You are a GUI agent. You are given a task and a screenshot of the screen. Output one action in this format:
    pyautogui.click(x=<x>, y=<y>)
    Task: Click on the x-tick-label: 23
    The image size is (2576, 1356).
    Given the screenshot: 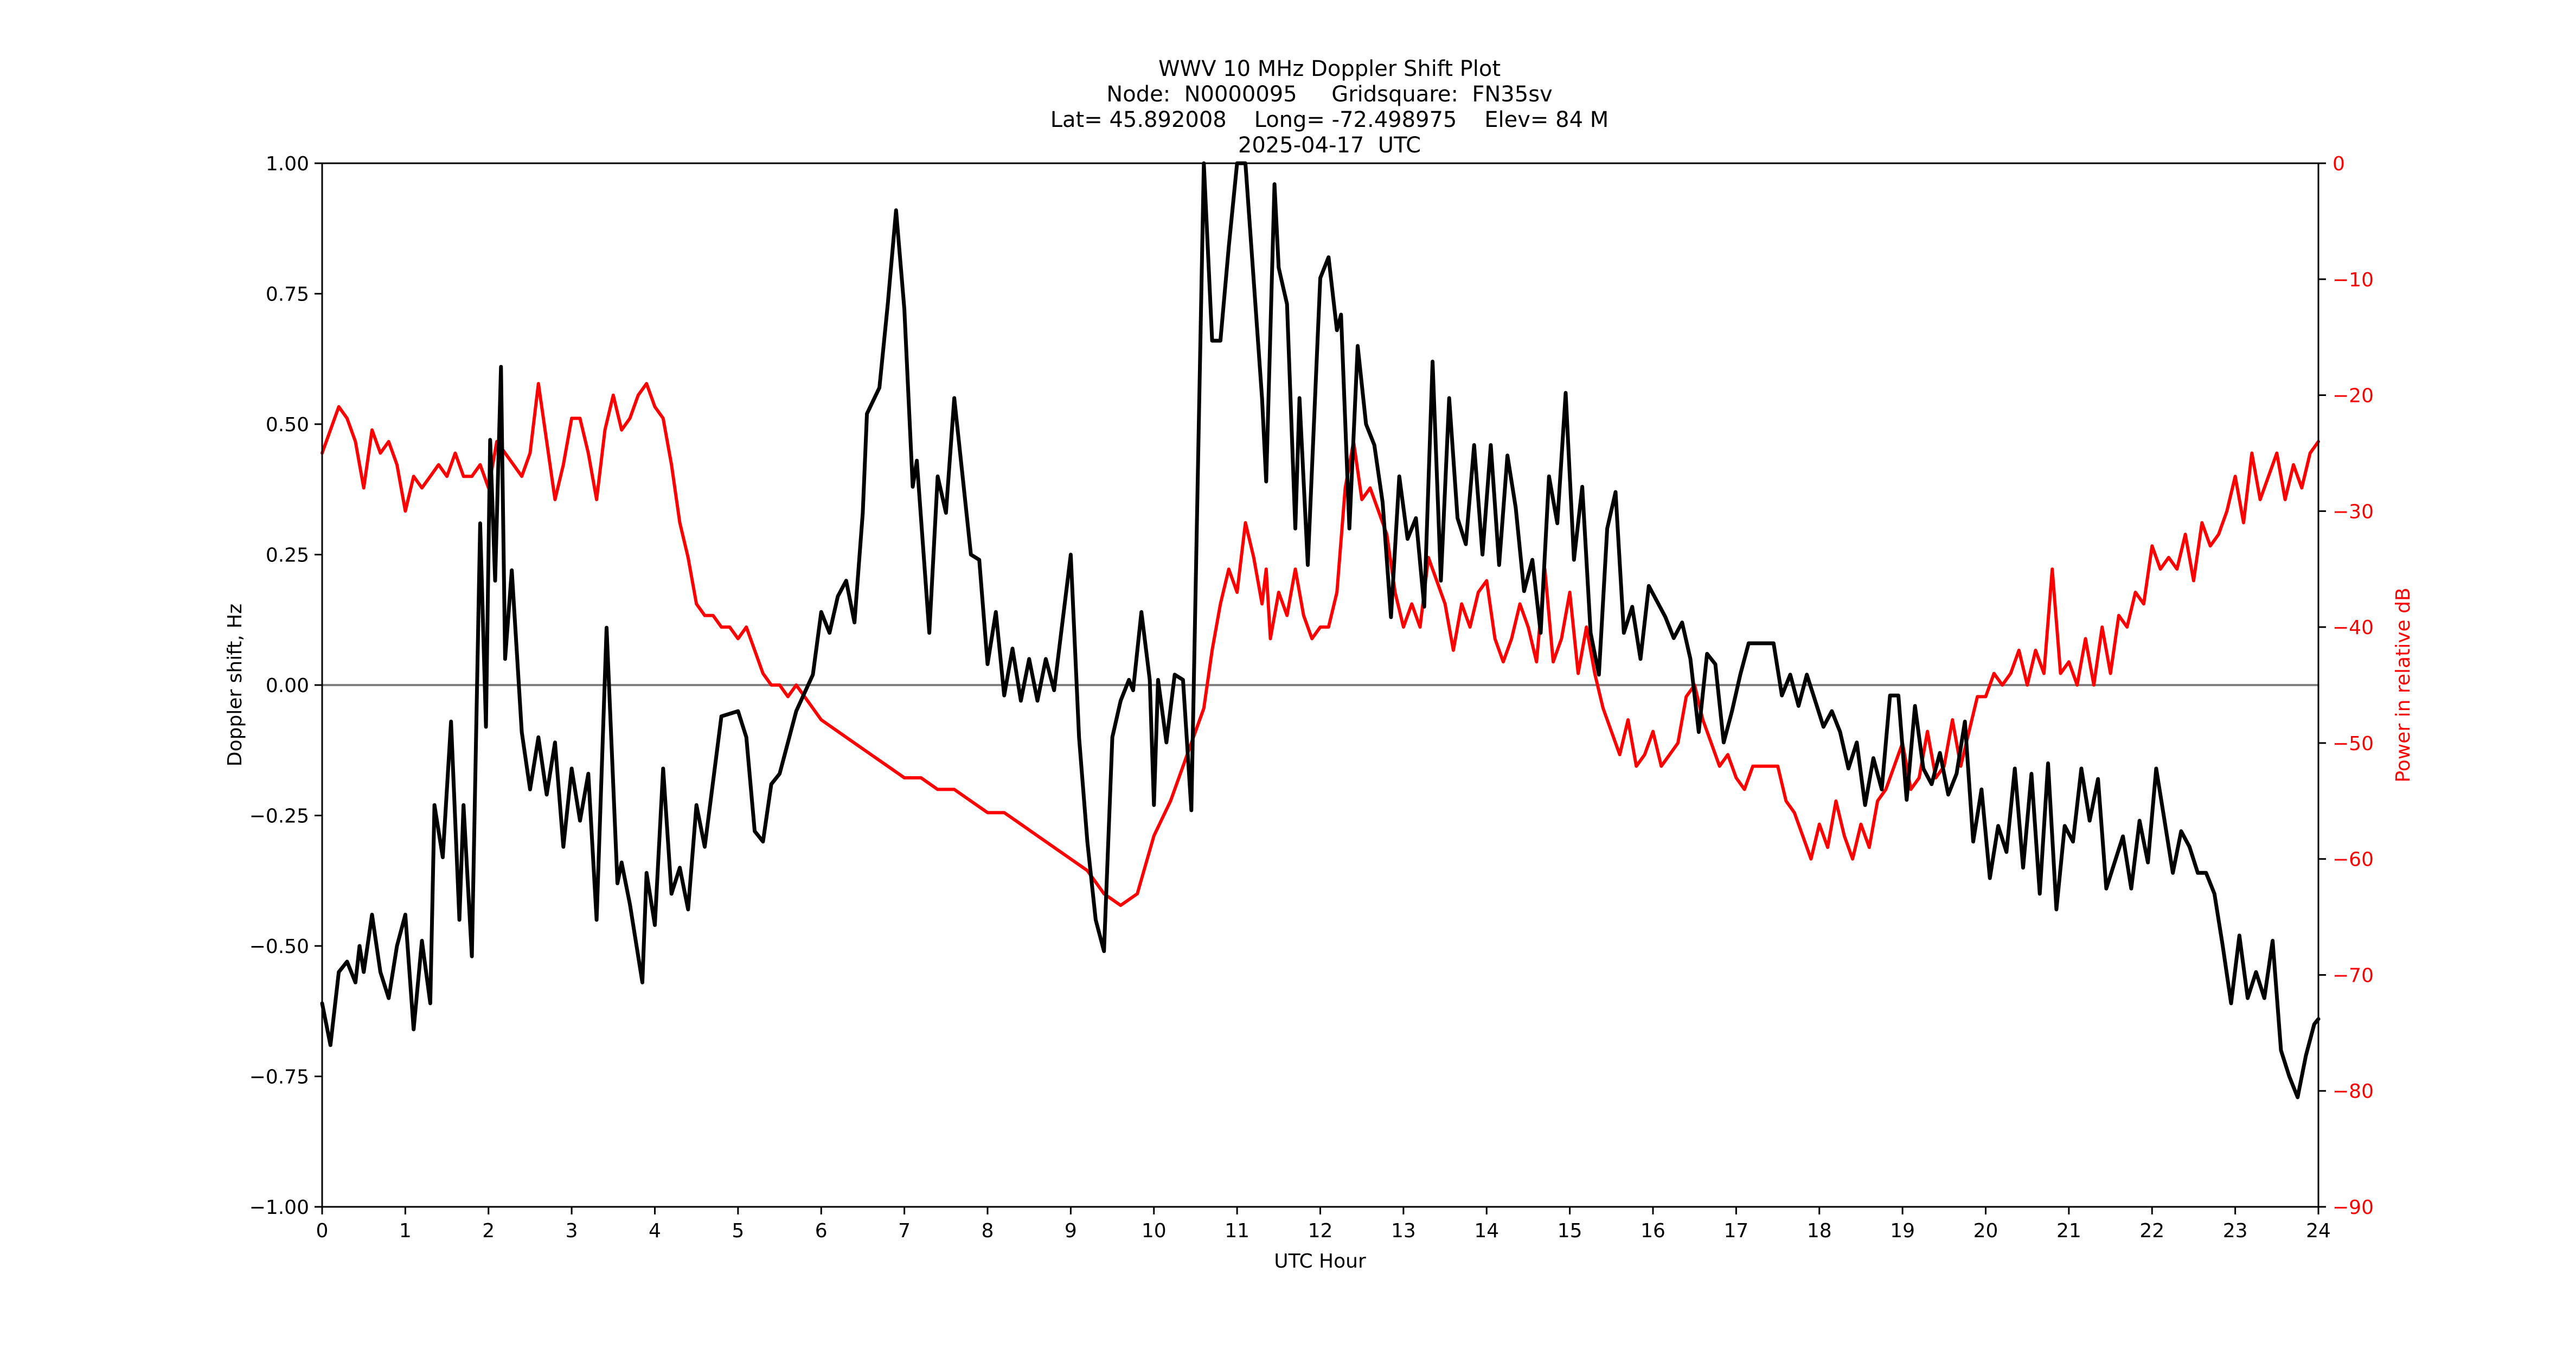 What is the action you would take?
    pyautogui.click(x=2235, y=1231)
    